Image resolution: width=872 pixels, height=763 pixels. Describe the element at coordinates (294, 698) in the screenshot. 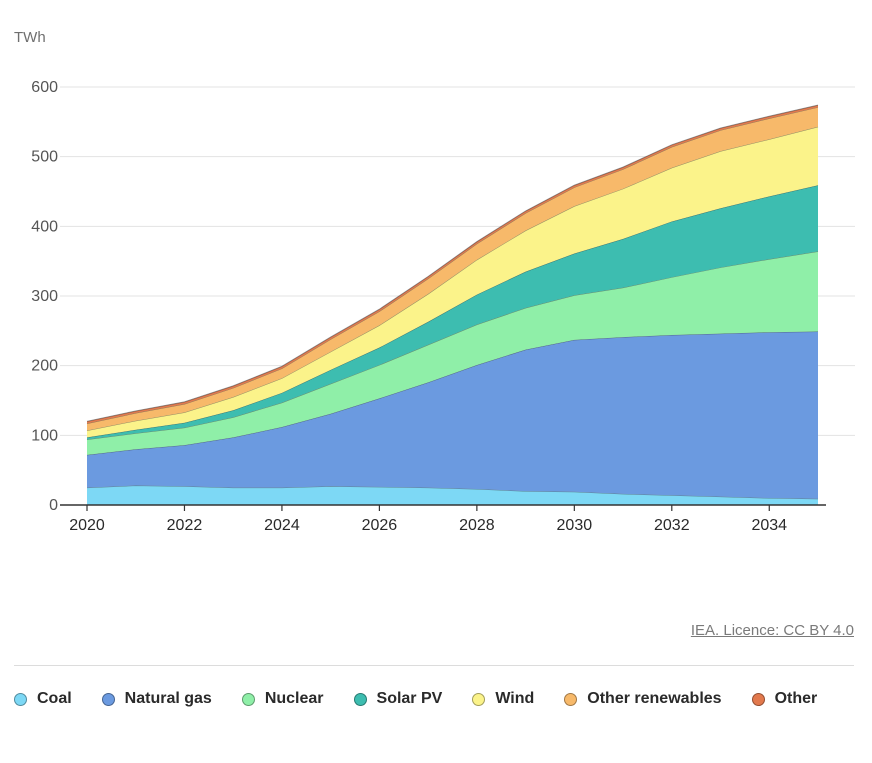

I see `legend-label-nuclear: Nuclear` at that location.